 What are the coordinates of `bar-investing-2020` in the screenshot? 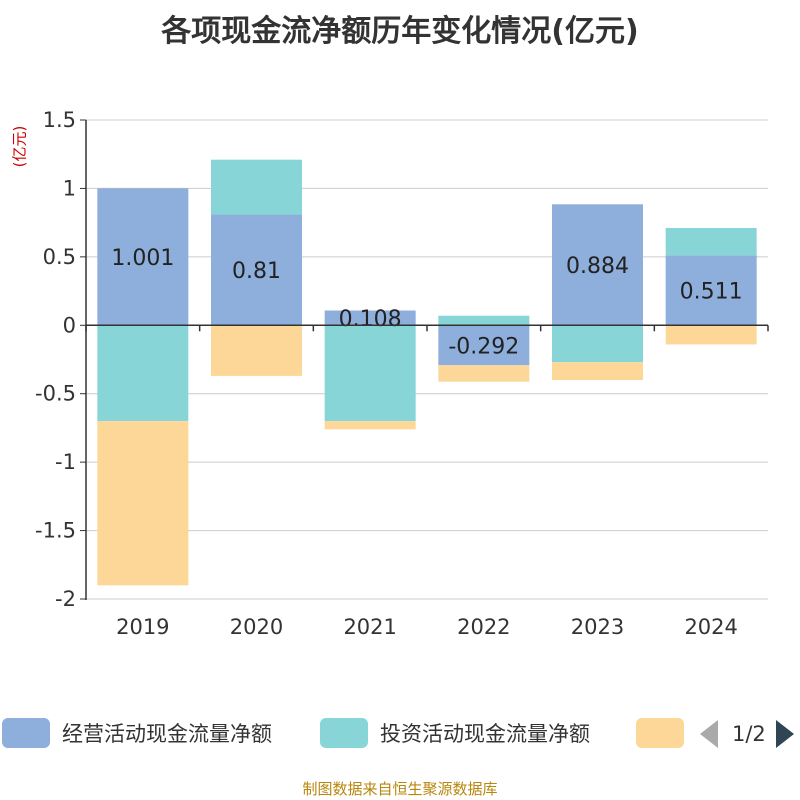 It's located at (256, 187).